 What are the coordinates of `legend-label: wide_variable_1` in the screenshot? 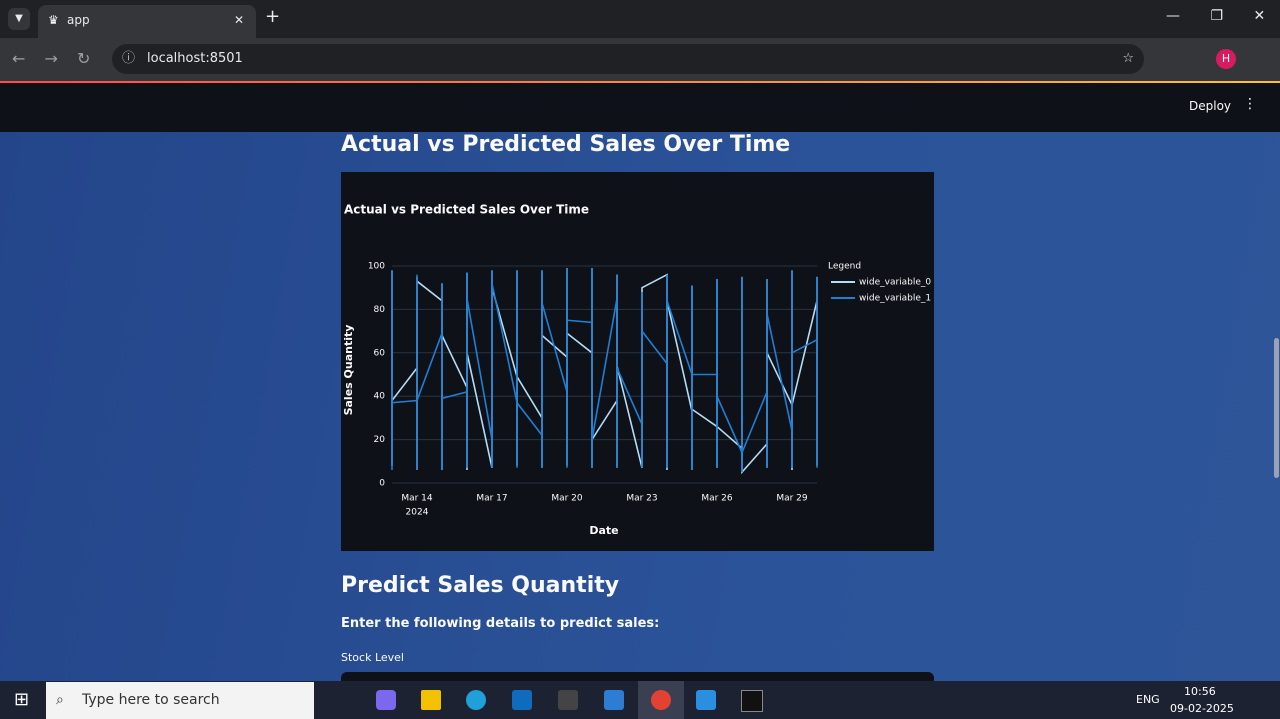 It's located at (895, 299).